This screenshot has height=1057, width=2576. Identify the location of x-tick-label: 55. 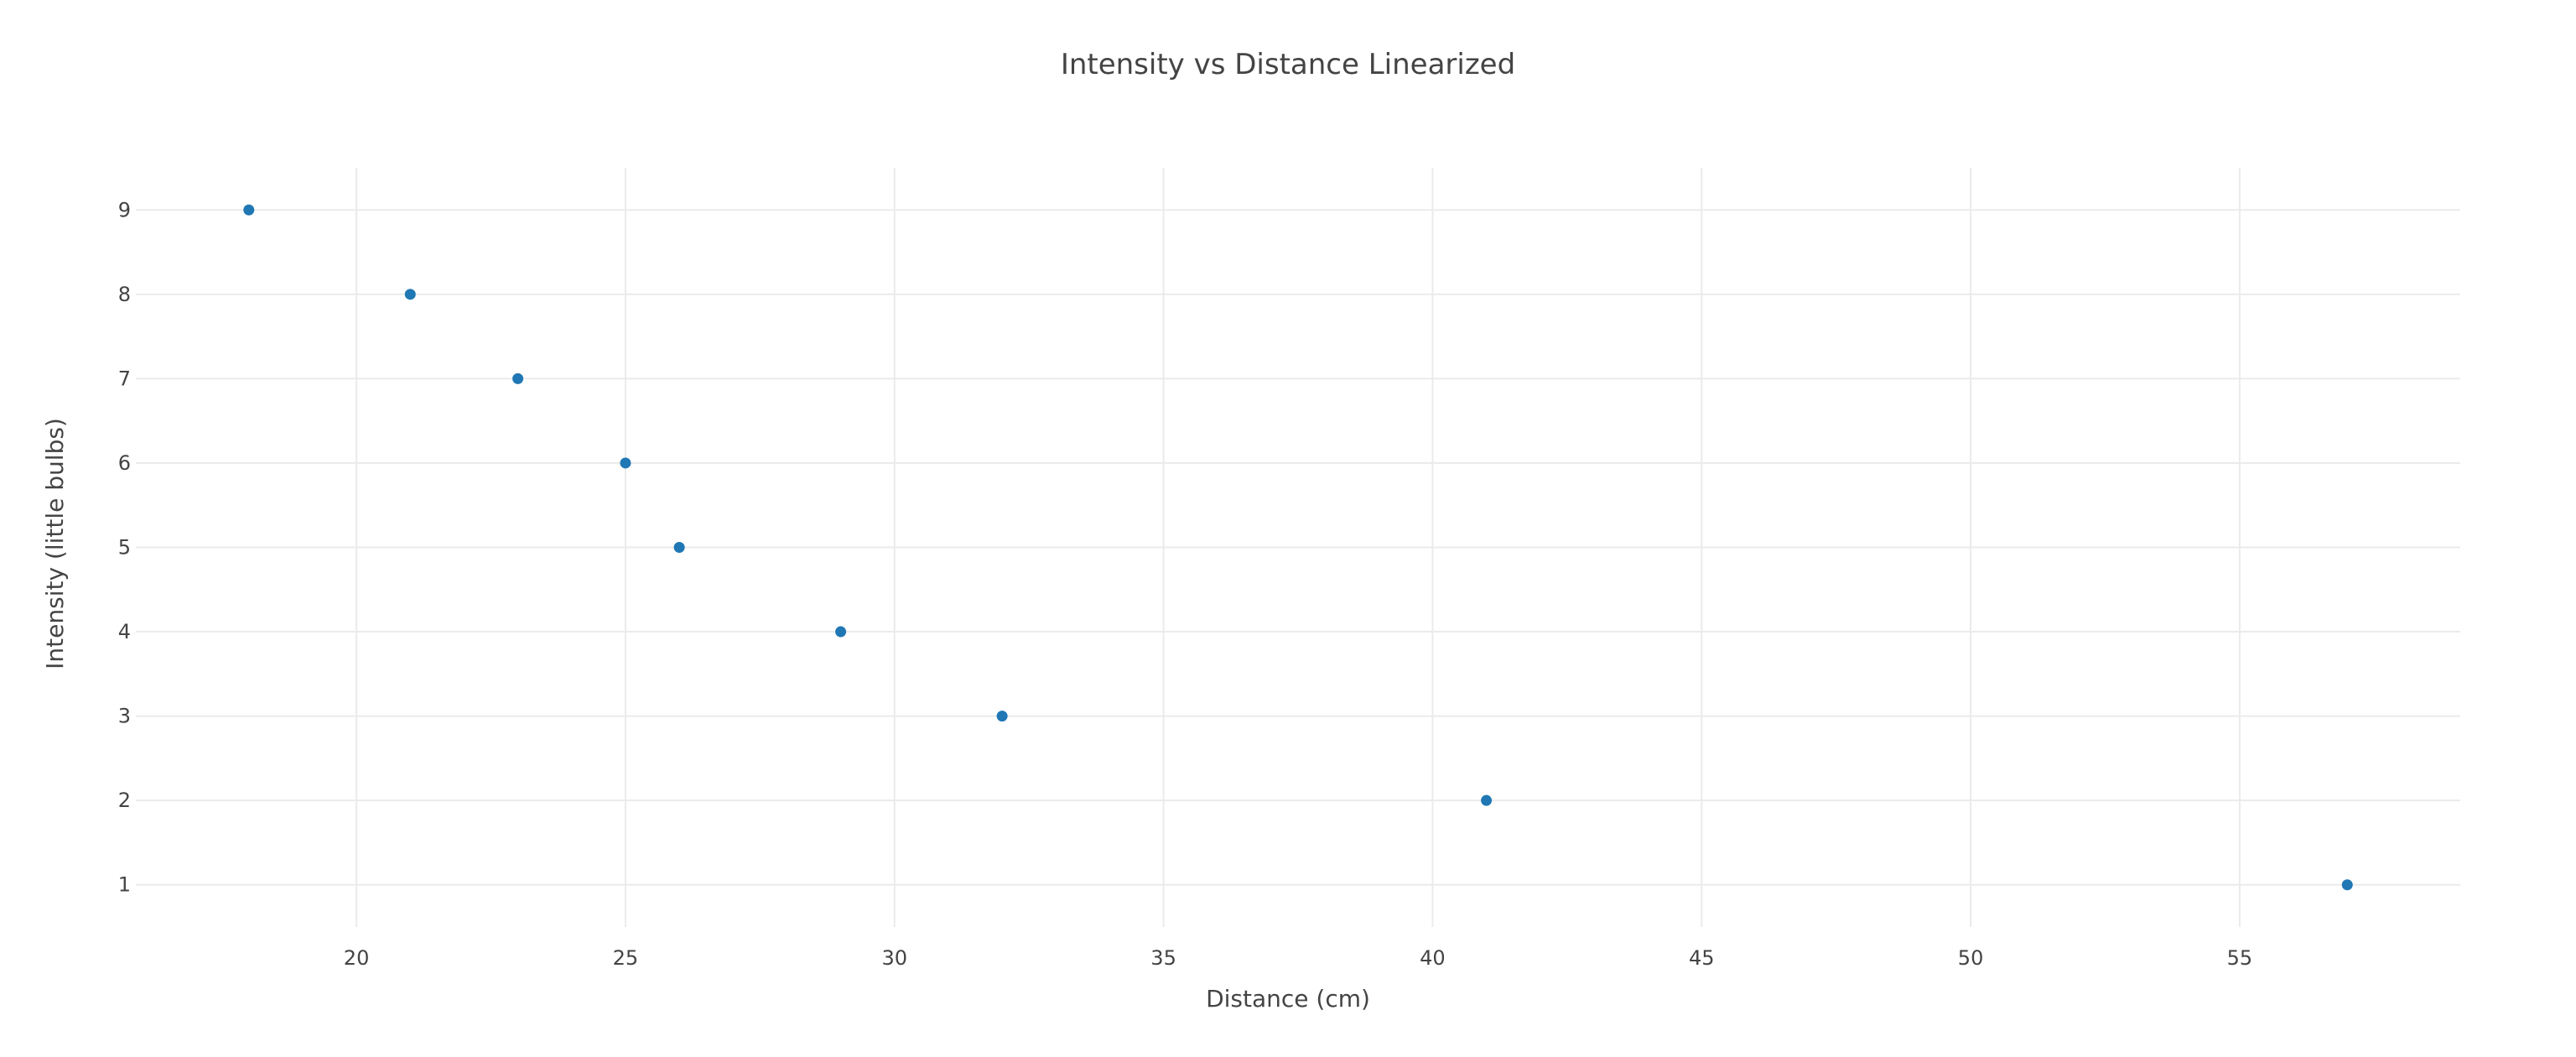
(2240, 958).